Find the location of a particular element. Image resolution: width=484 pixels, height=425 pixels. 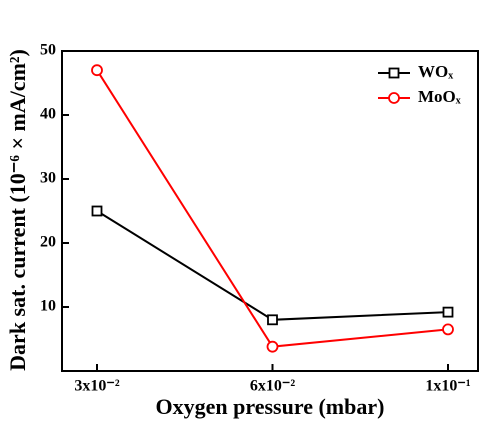

y-tick-label: 10 is located at coordinates (48, 306).